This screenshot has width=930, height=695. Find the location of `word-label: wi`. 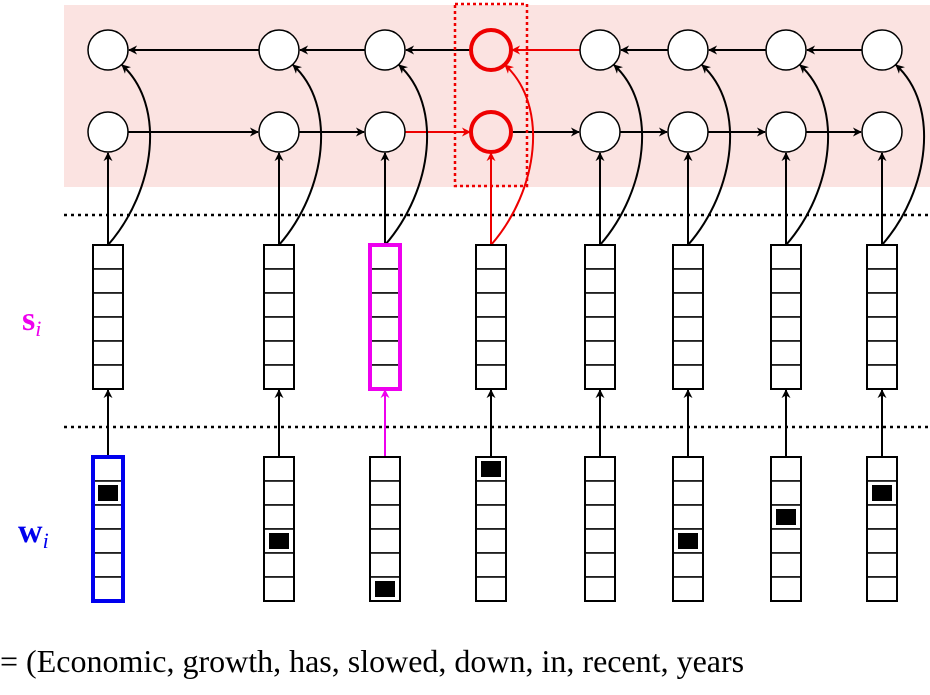

word-label: wi is located at coordinates (33, 533).